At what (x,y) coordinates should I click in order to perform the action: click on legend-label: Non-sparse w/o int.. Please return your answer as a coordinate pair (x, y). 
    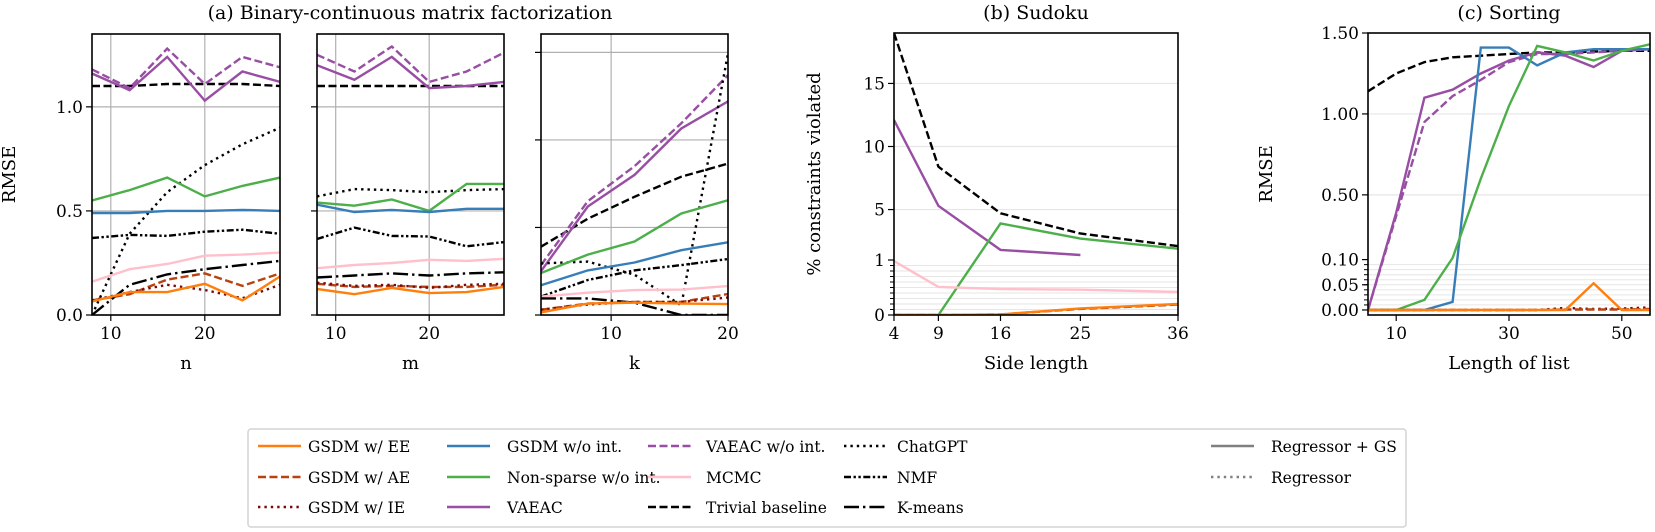
    Looking at the image, I should click on (584, 478).